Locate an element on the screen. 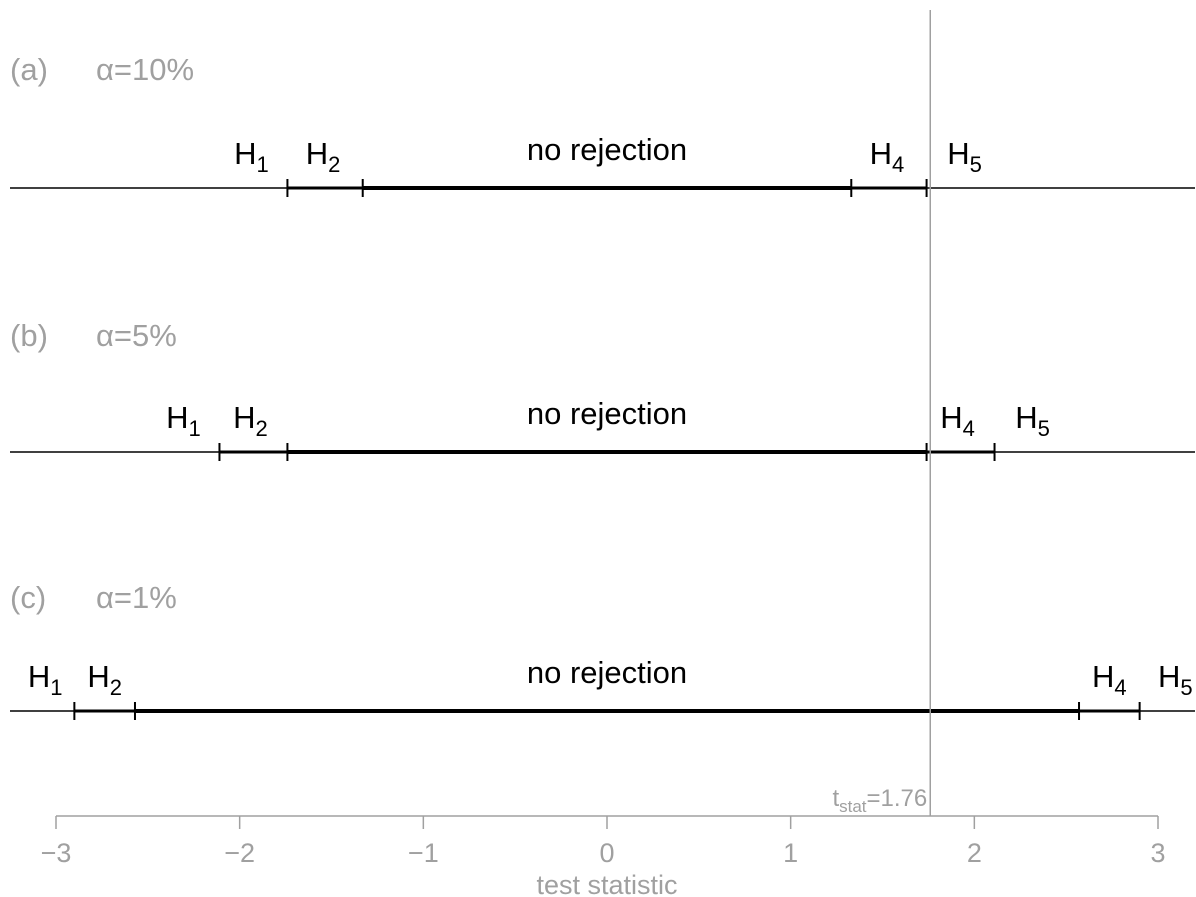  alpha-value: =1% is located at coordinates (145, 597).